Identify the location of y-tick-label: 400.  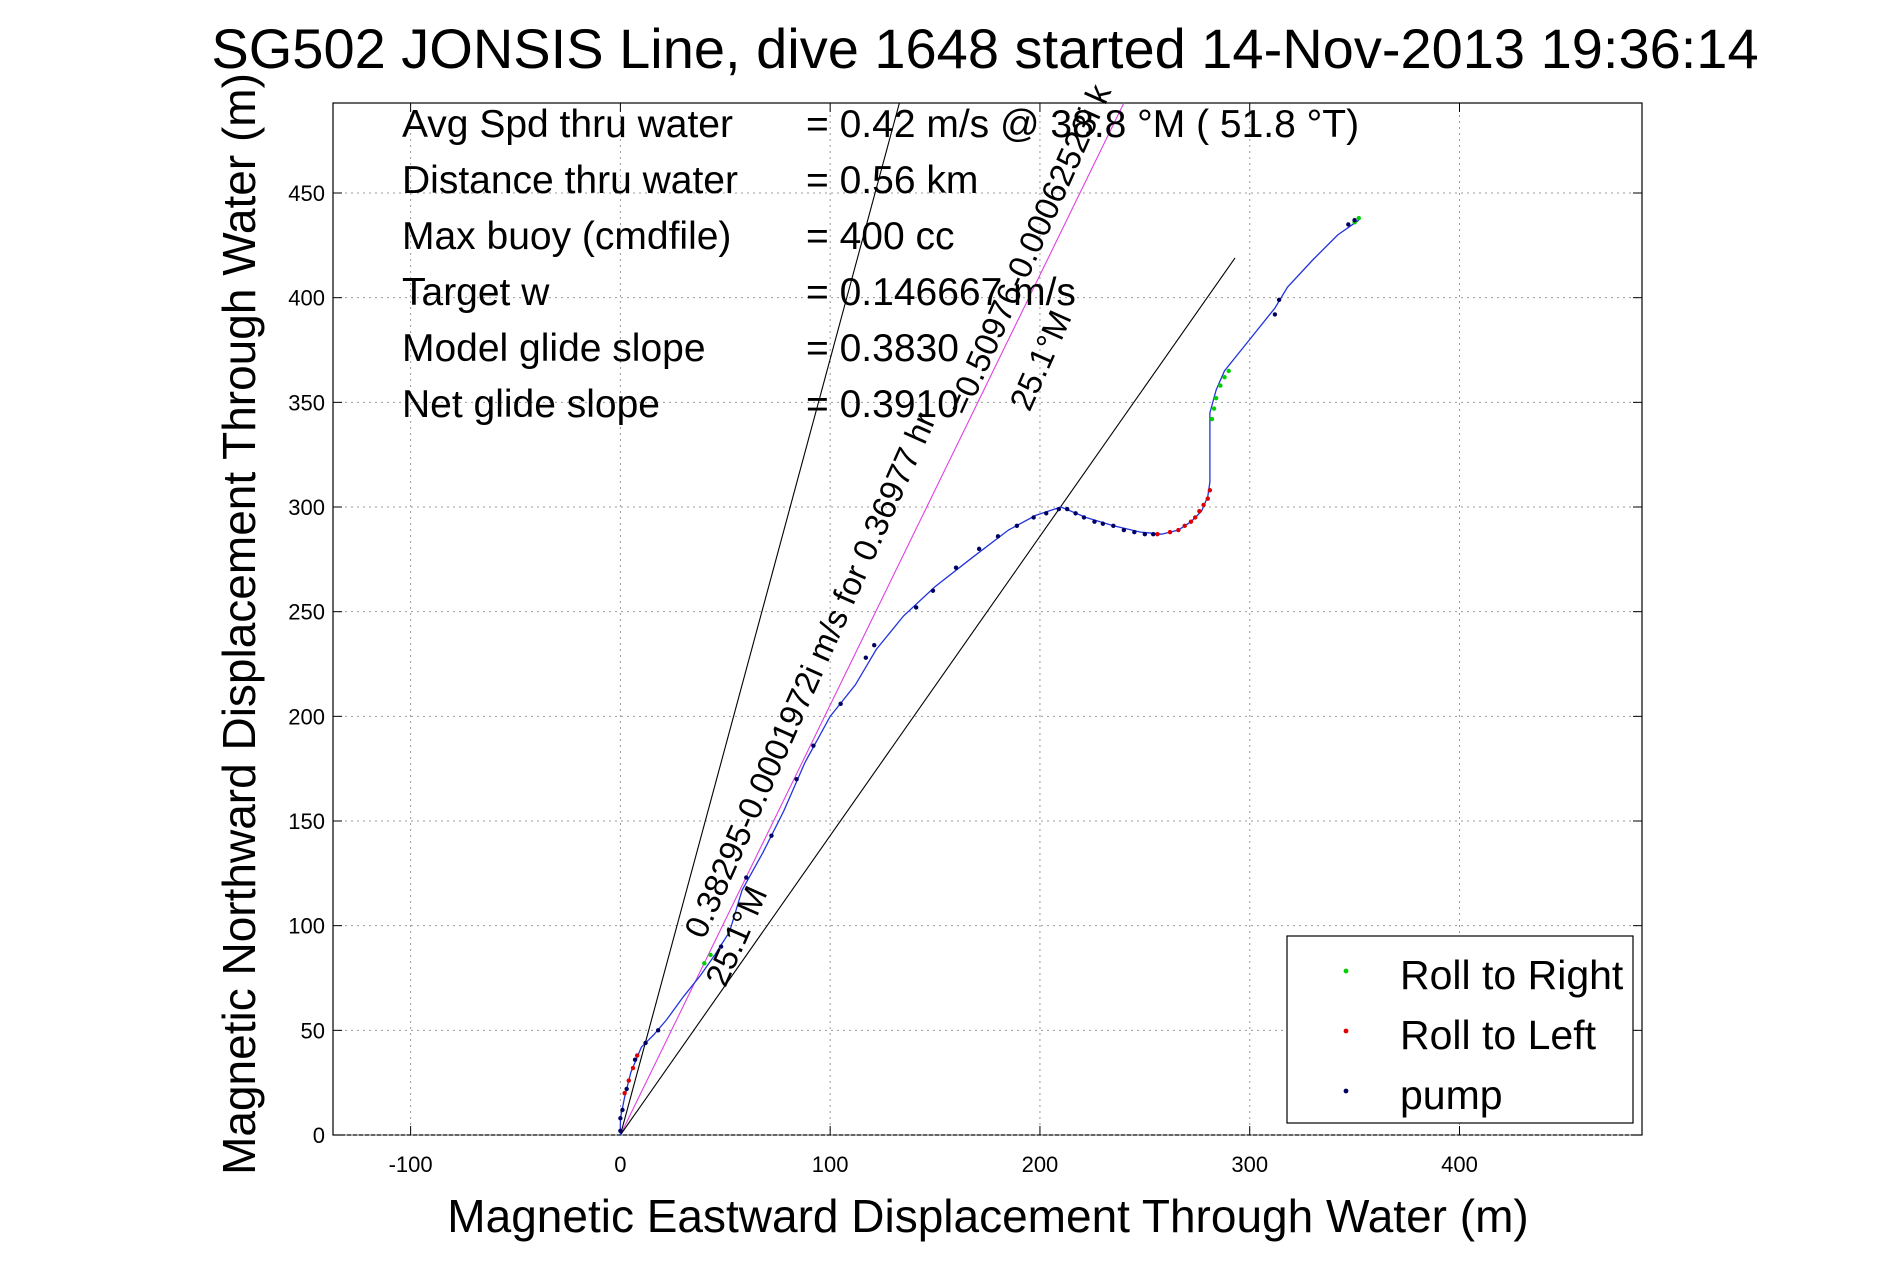
(306, 298).